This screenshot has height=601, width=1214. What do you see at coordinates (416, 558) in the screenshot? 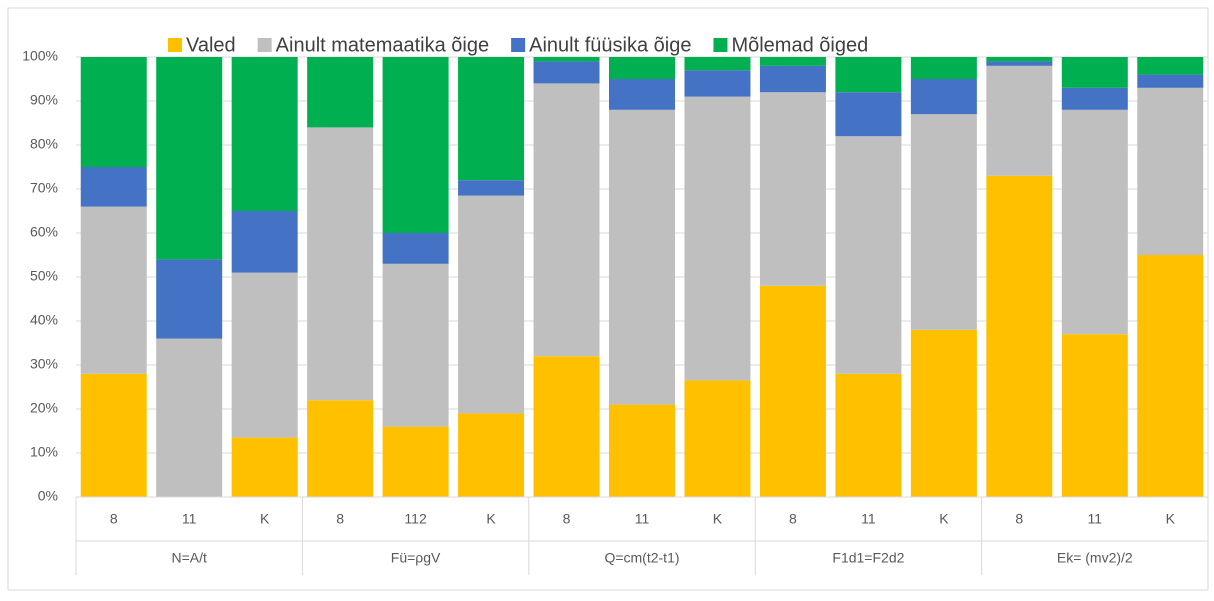
I see `group-label: Fü=ρgV` at bounding box center [416, 558].